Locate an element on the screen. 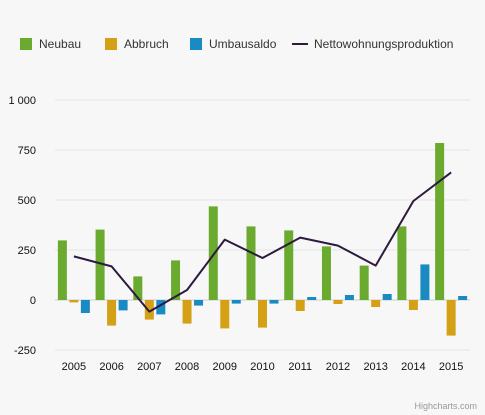  bar-neubau-2015 is located at coordinates (440, 221).